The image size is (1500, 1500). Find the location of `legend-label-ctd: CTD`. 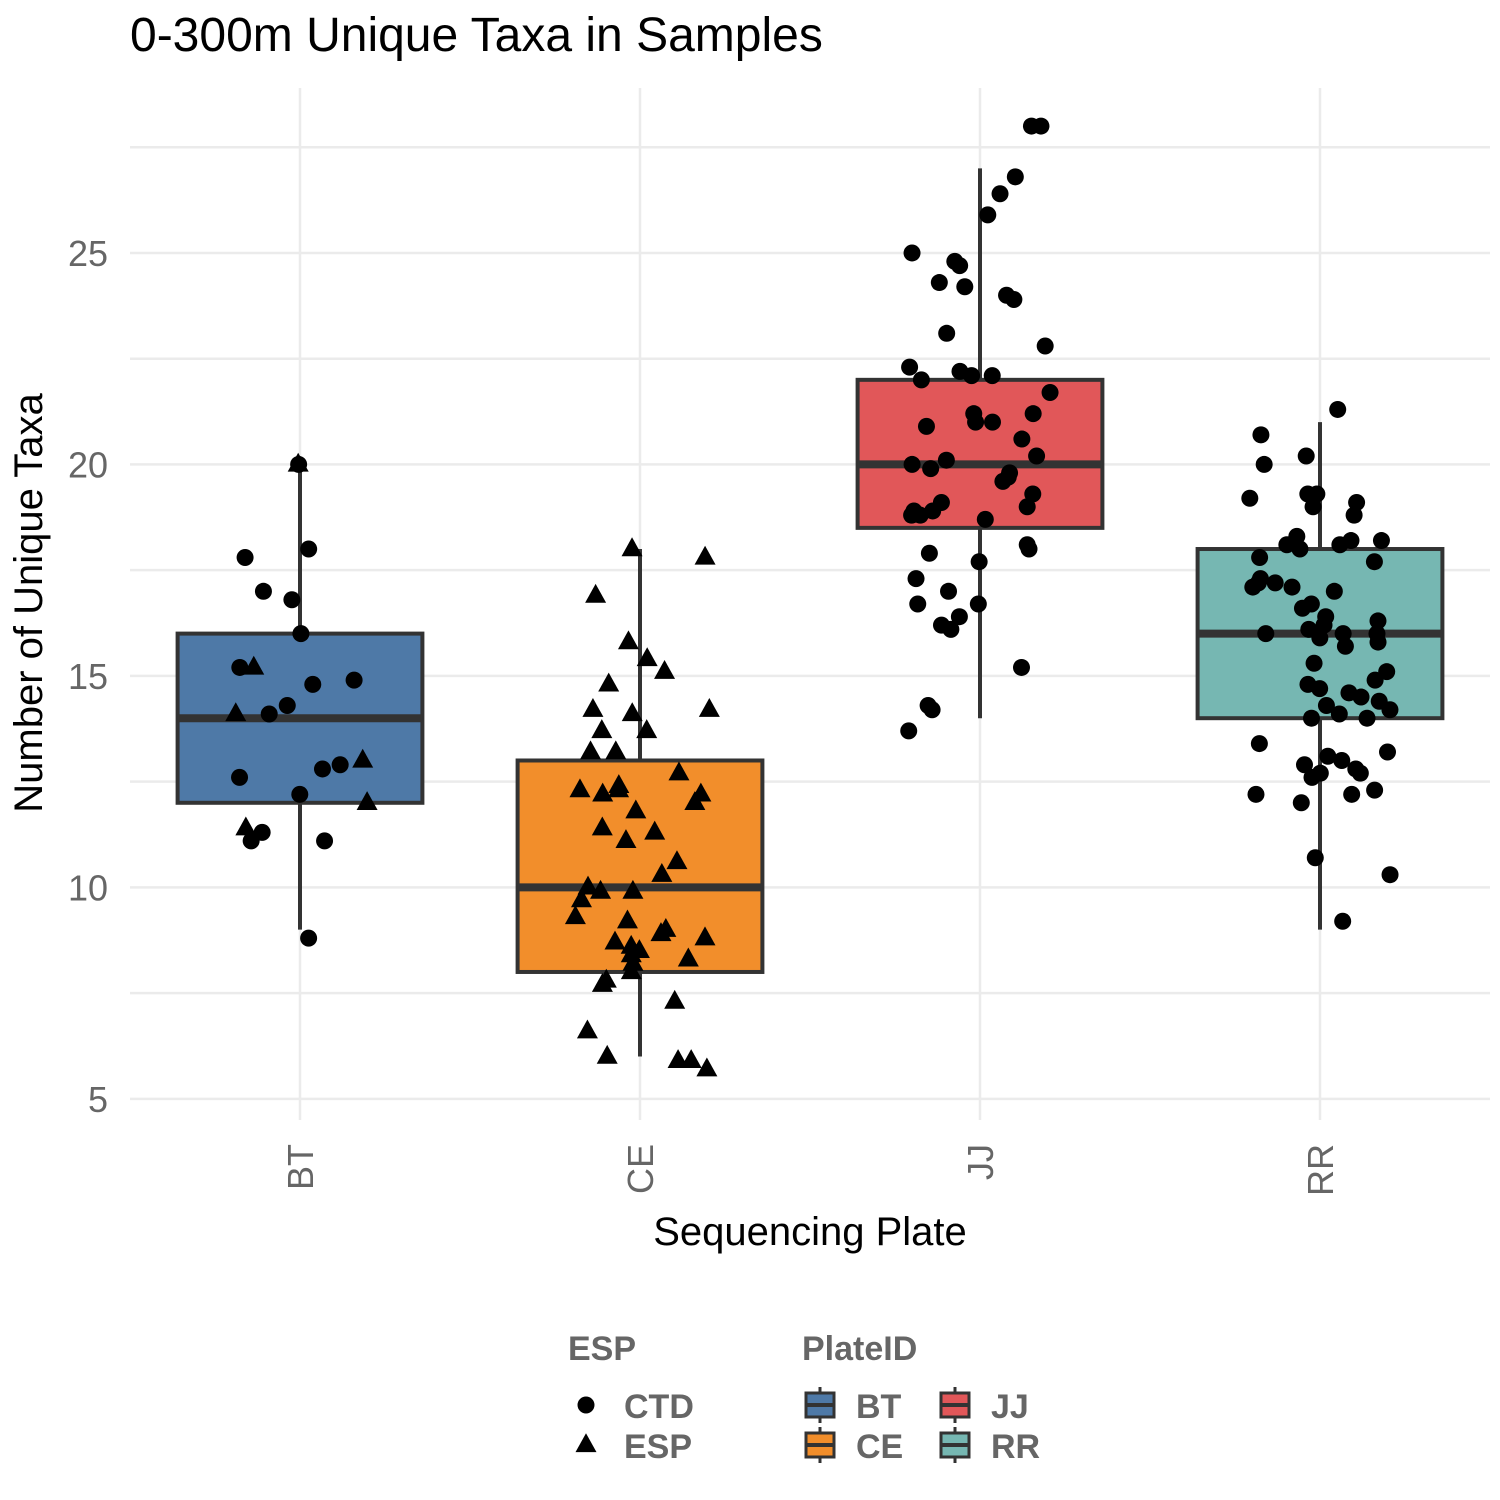

legend-label-ctd: CTD is located at coordinates (659, 1407).